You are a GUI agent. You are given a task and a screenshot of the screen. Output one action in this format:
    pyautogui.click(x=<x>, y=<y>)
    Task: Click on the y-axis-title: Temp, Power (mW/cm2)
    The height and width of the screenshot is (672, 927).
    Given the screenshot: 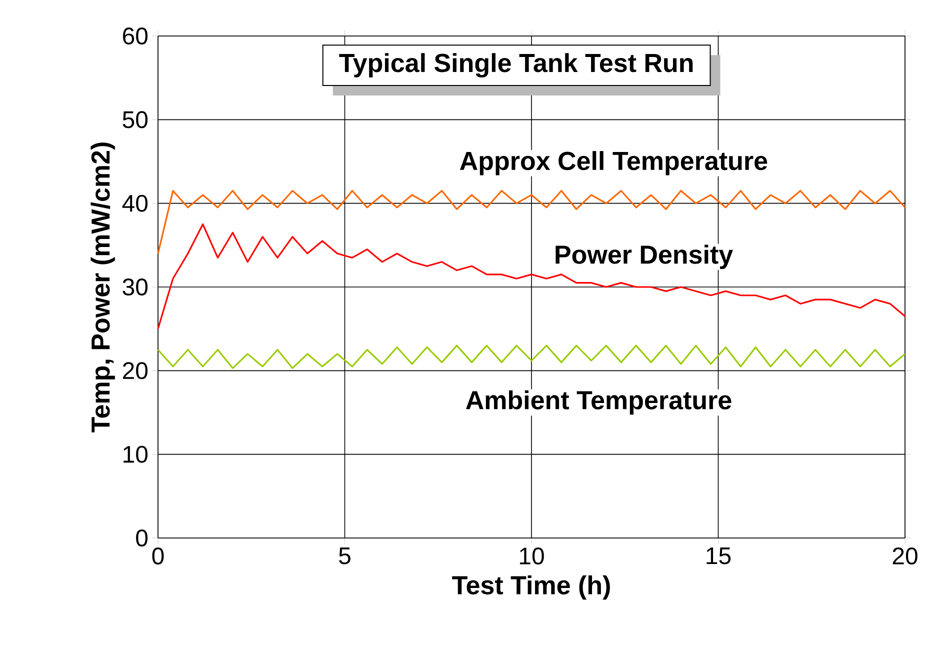 What is the action you would take?
    pyautogui.click(x=102, y=287)
    